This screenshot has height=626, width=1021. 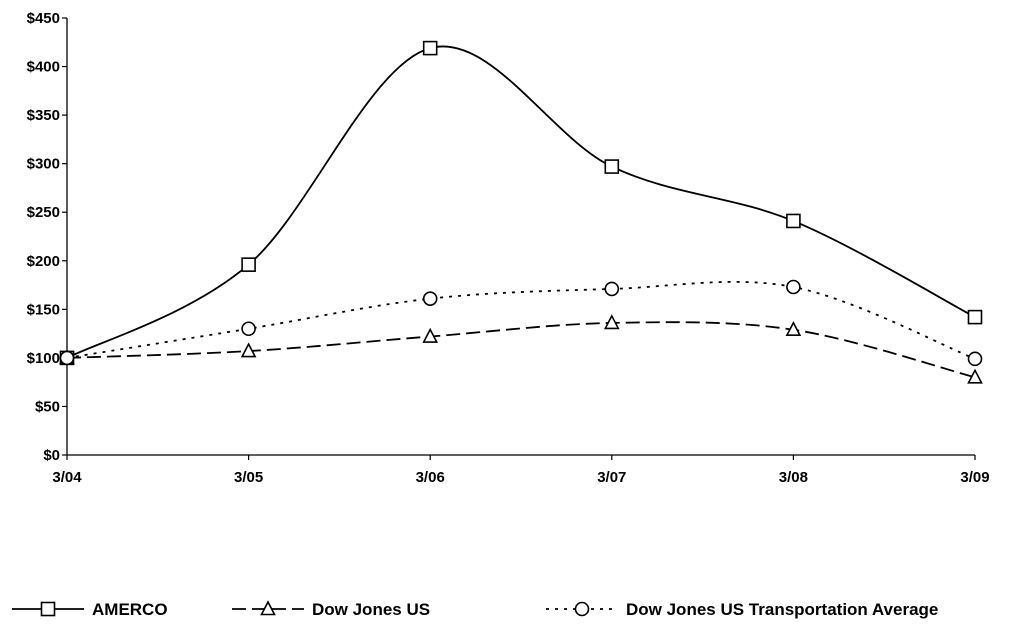 I want to click on y-tick-label: $150, so click(x=43, y=309).